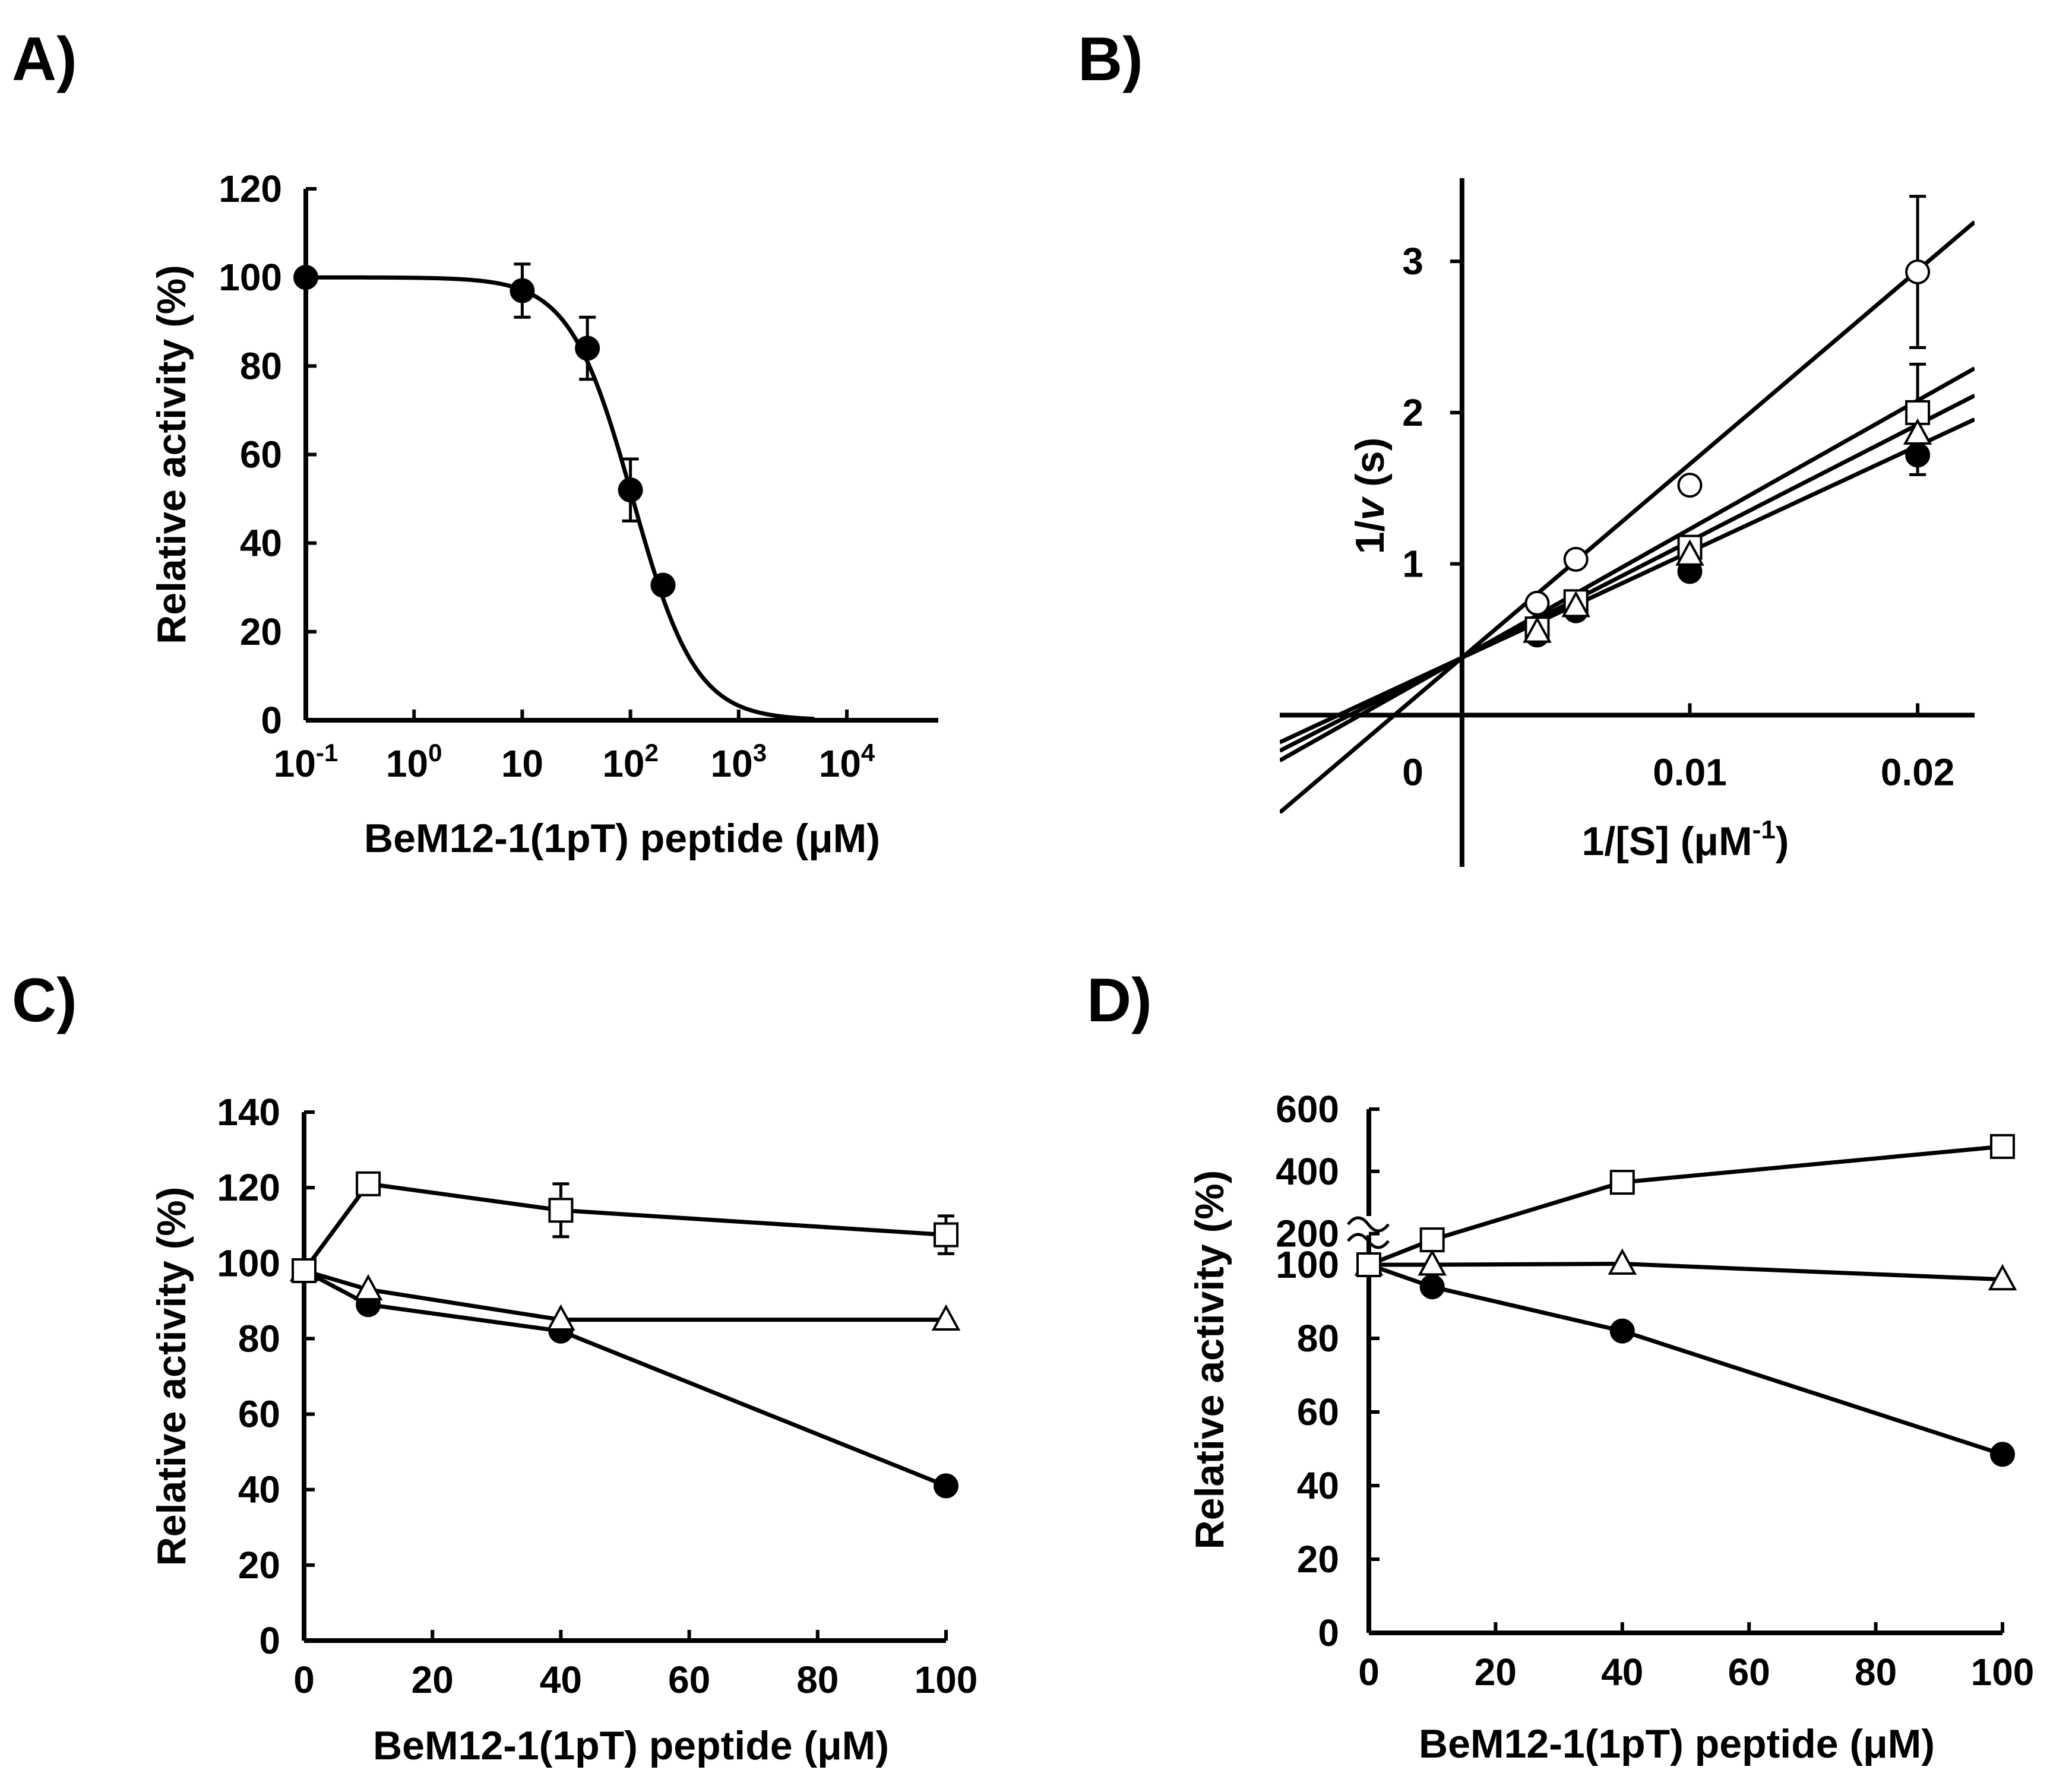  Describe the element at coordinates (561, 1680) in the screenshot. I see `x-tick-label: 40` at that location.